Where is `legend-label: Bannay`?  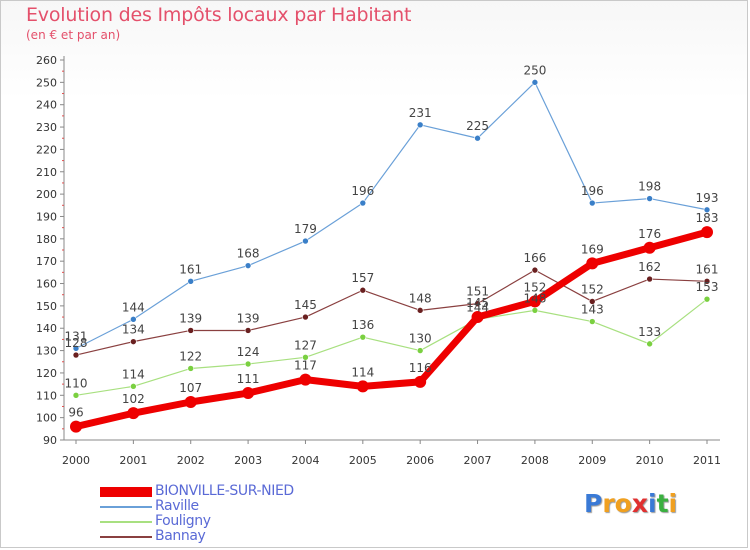
legend-label: Bannay is located at coordinates (180, 536).